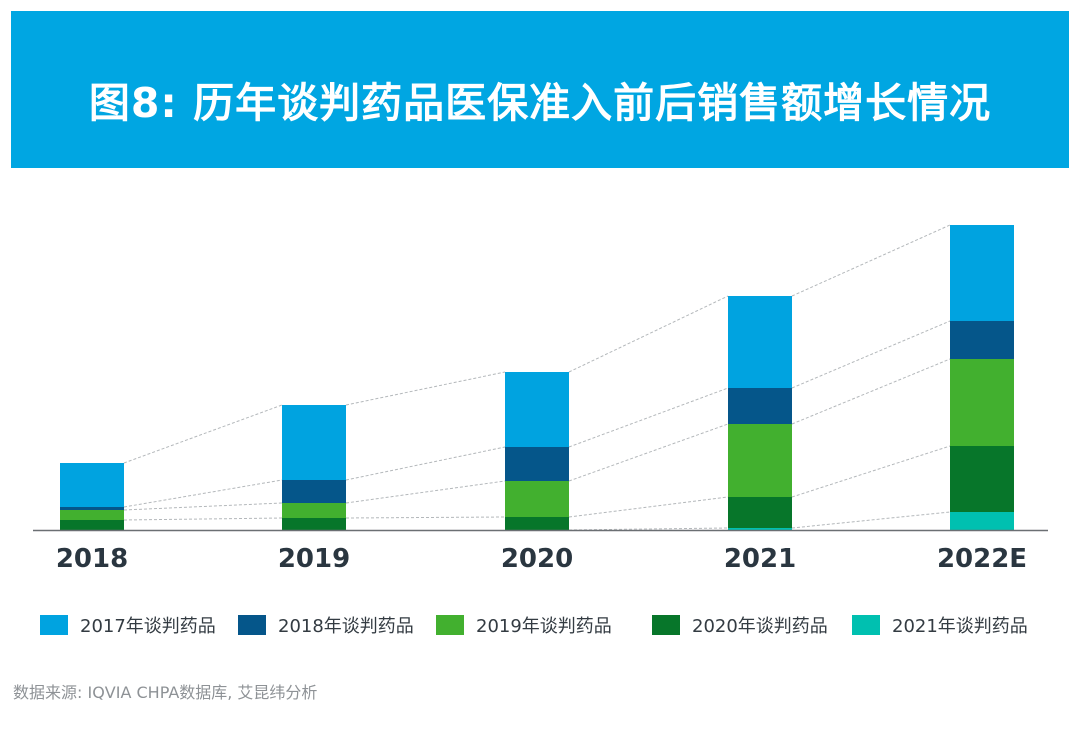  I want to click on bar-segment-2021-2017, so click(760, 342).